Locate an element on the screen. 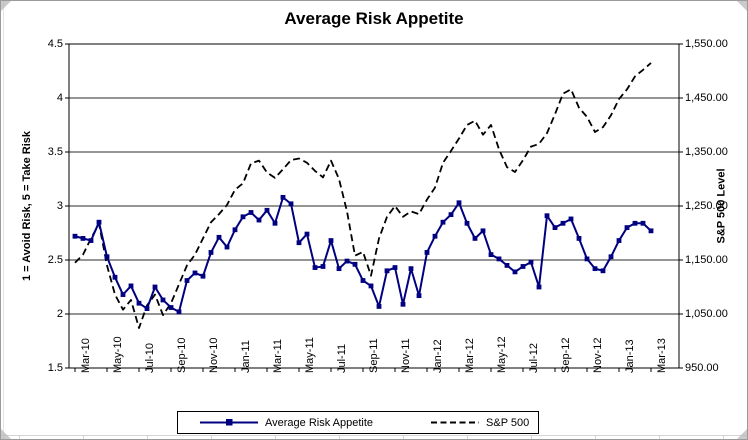  legend-label-sp500: S&P 500 is located at coordinates (508, 422).